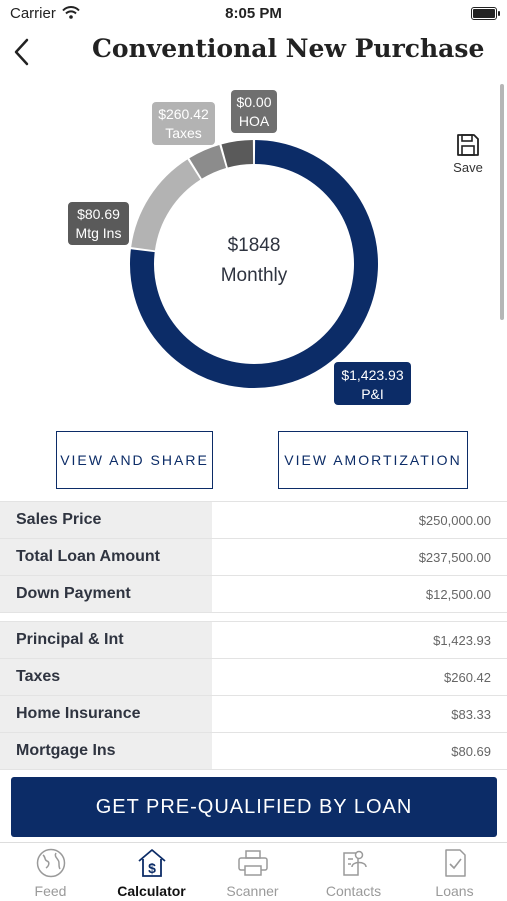  What do you see at coordinates (50, 863) in the screenshot?
I see `globe-icon` at bounding box center [50, 863].